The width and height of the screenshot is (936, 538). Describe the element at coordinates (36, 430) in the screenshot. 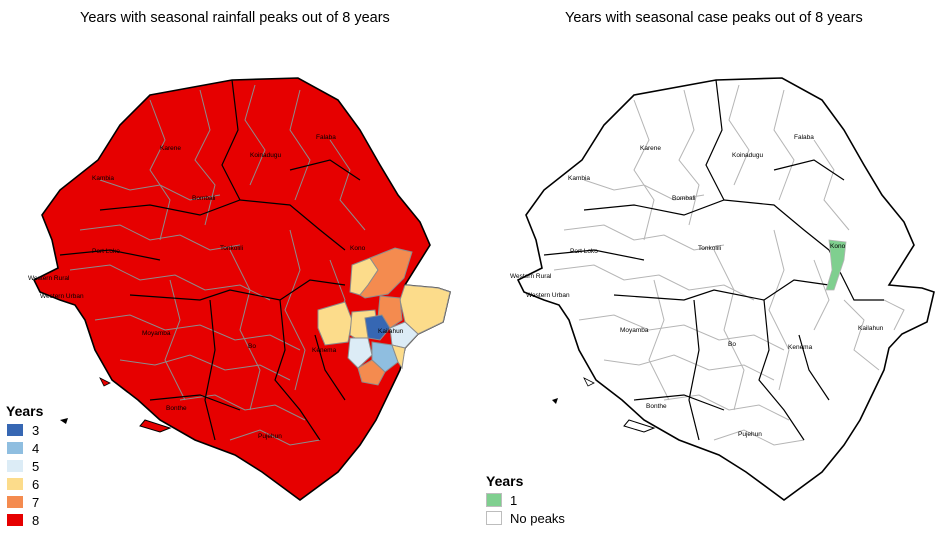

I see `left-legend-label: 3` at that location.